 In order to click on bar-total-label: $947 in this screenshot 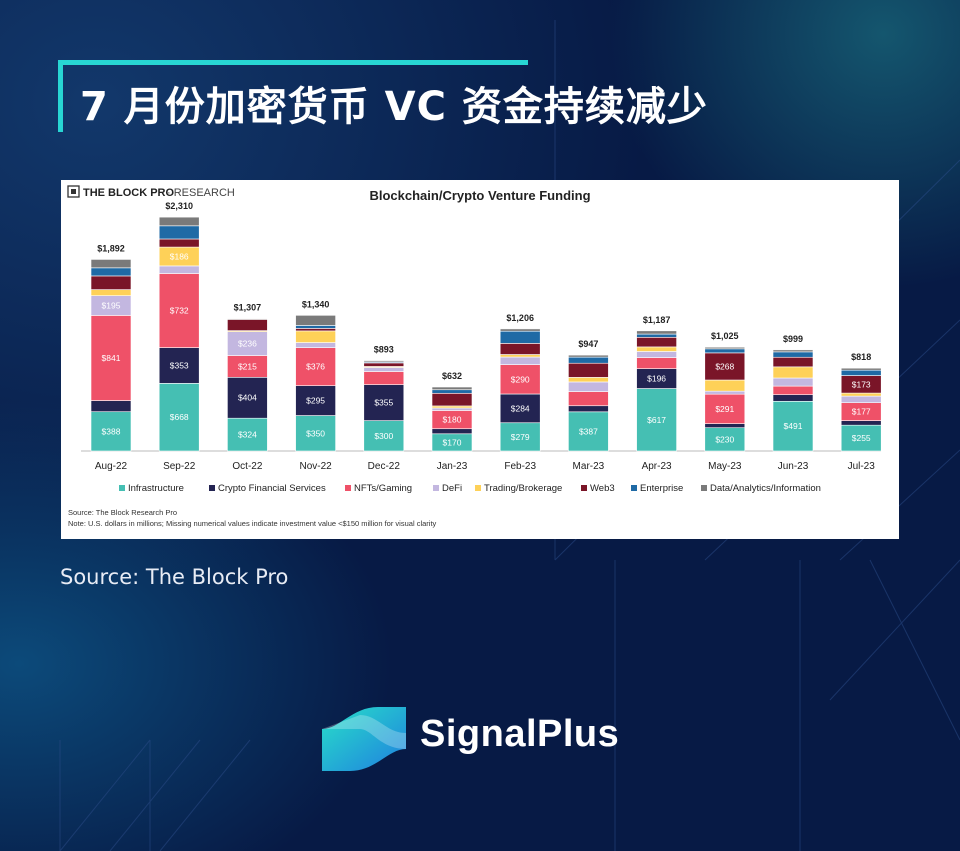, I will do `click(588, 344)`.